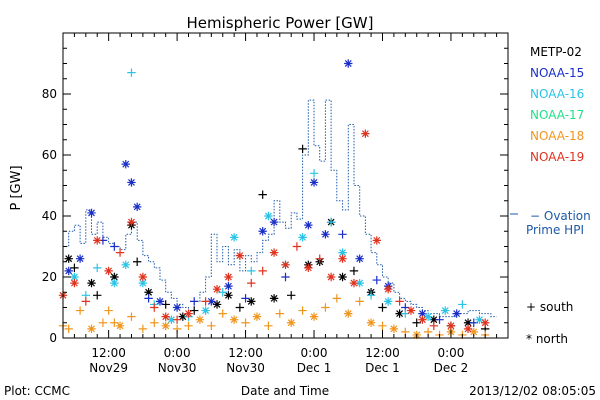 The image size is (600, 400). I want to click on legend-item-noaa-18: NOAA-18, so click(557, 136).